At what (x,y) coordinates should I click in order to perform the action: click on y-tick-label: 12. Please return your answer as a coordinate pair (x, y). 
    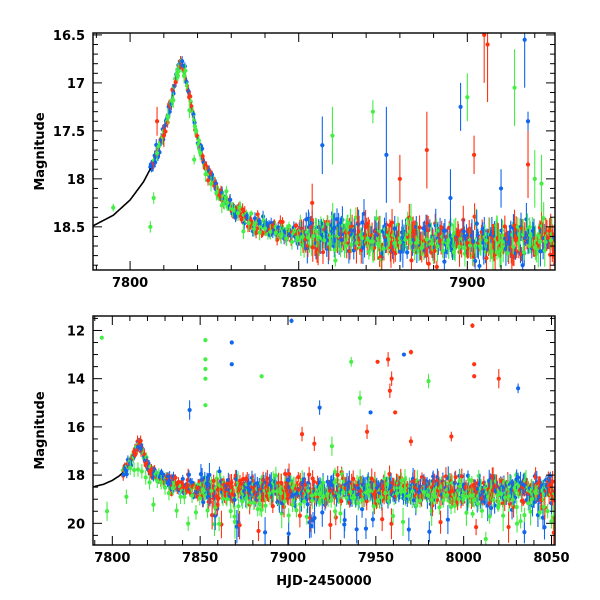
    Looking at the image, I should click on (76, 331).